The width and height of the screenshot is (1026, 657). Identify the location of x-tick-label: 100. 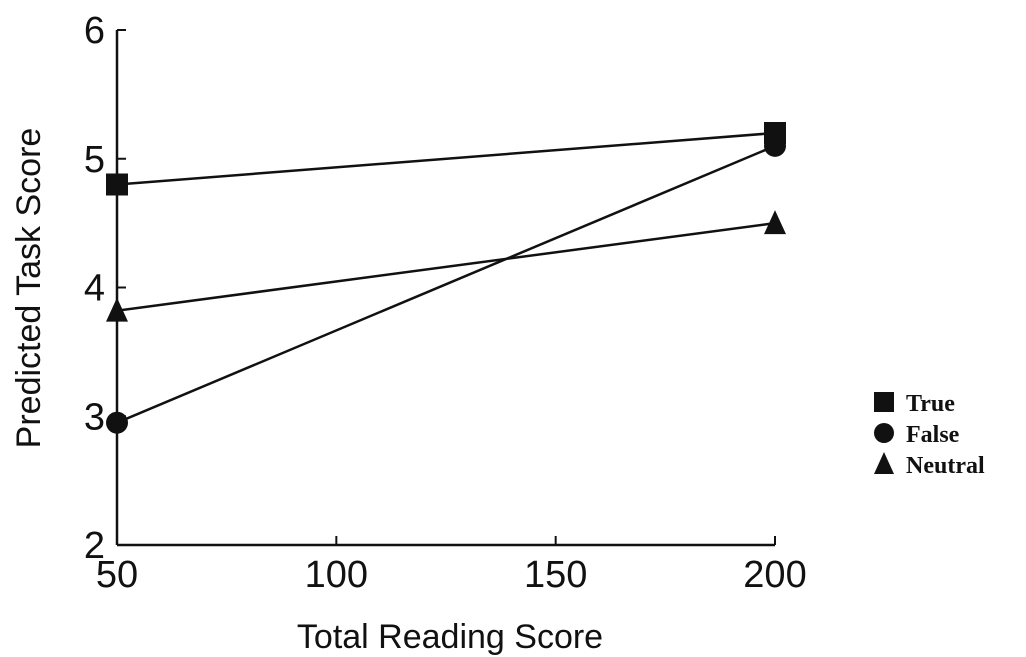
(336, 575).